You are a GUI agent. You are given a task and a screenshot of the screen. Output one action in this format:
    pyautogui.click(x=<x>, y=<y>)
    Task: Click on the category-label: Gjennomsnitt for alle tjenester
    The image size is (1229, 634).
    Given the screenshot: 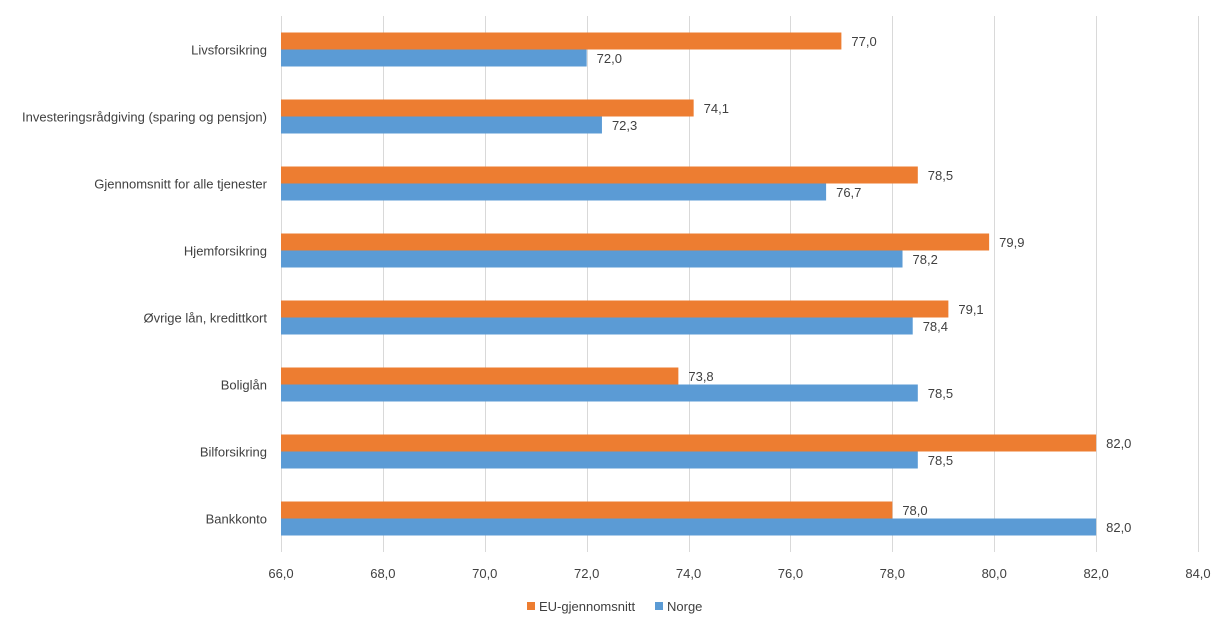 What is the action you would take?
    pyautogui.click(x=180, y=184)
    